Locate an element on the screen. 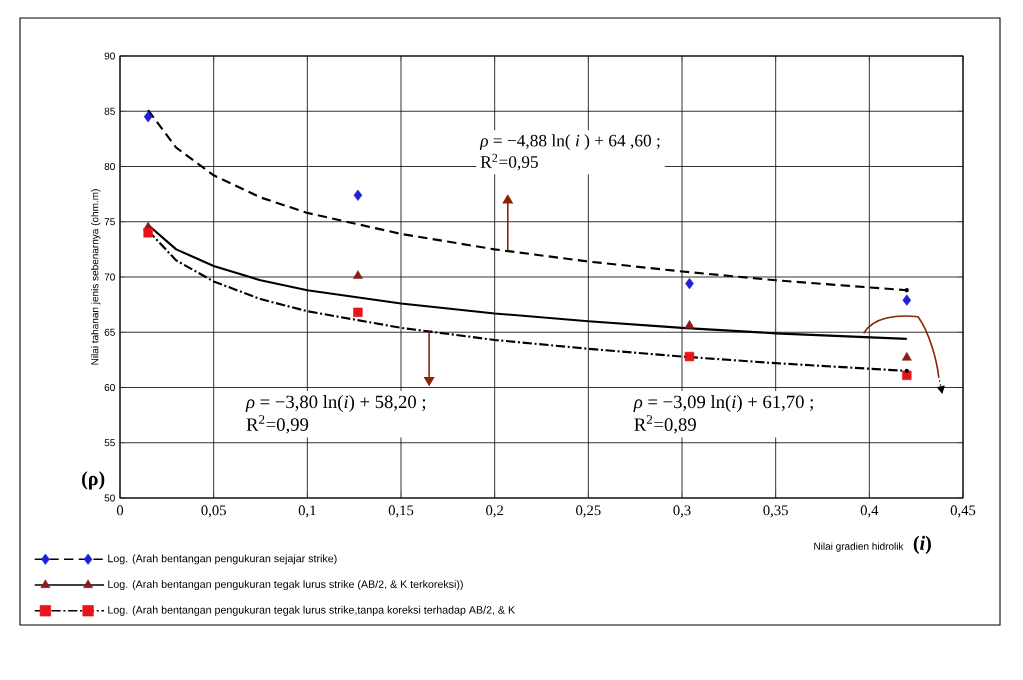  y-tick-label: 75 is located at coordinates (109, 222).